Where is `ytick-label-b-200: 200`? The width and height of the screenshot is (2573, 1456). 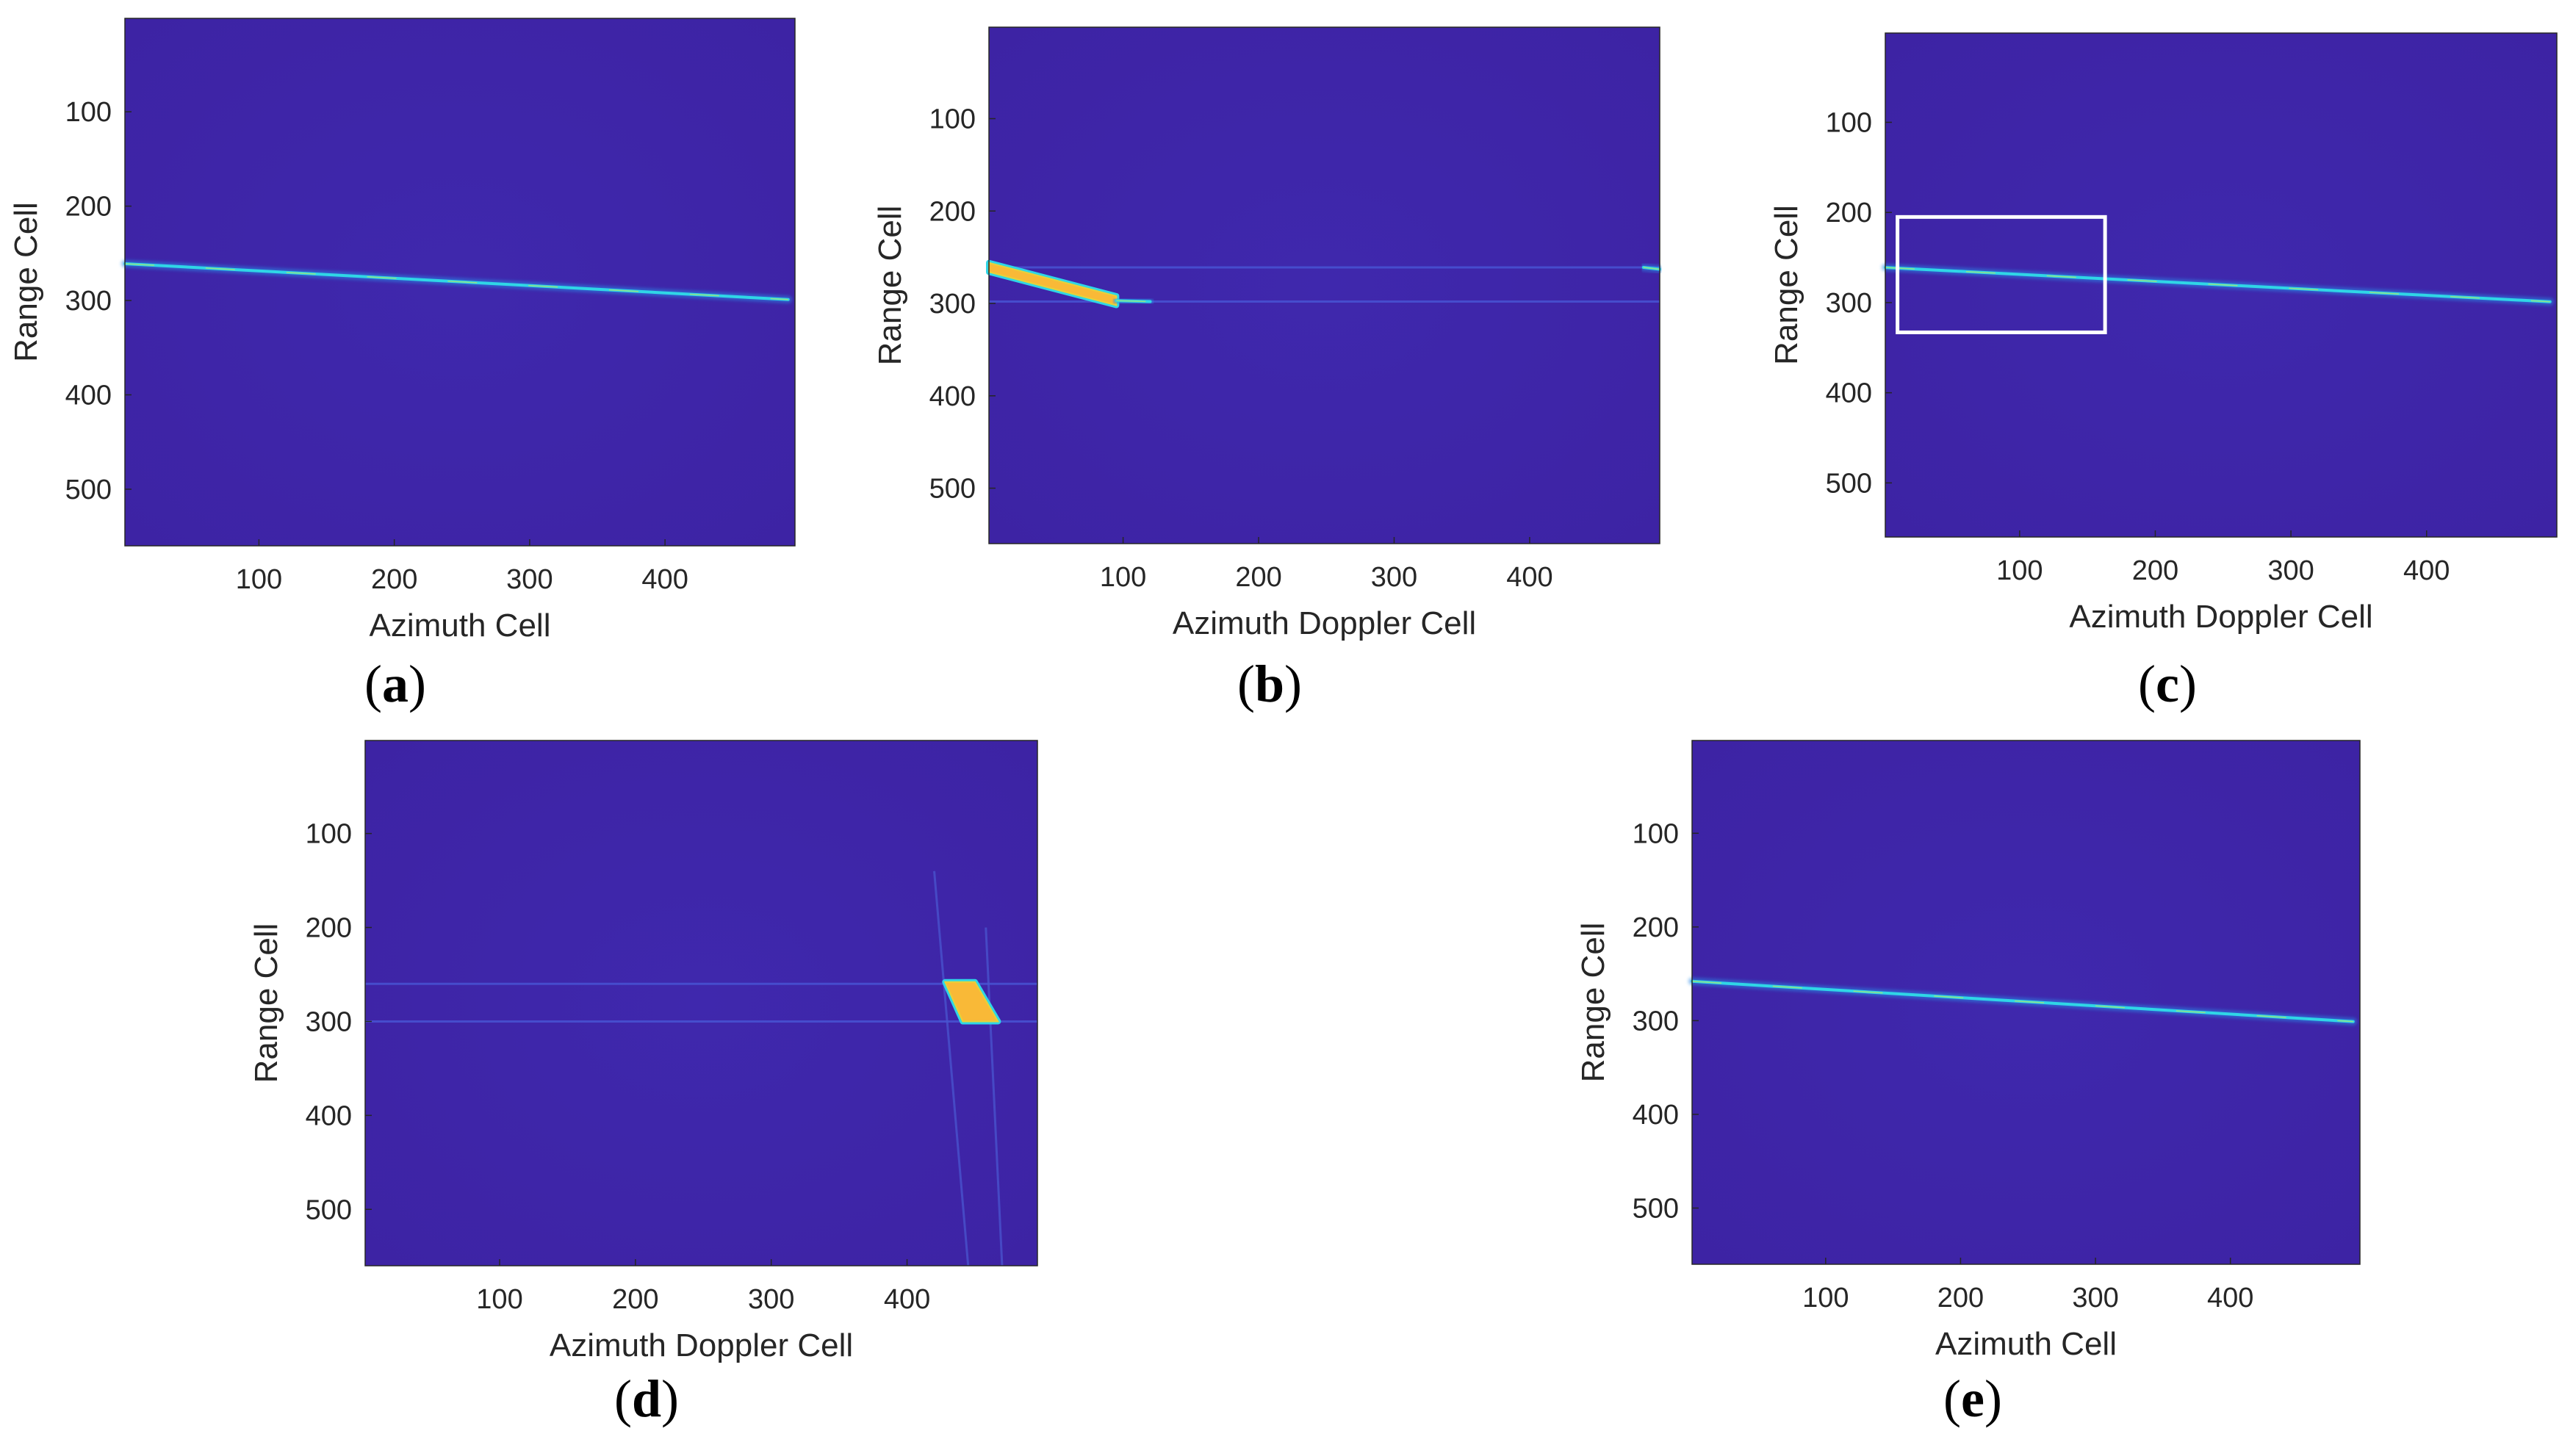 ytick-label-b-200: 200 is located at coordinates (952, 211).